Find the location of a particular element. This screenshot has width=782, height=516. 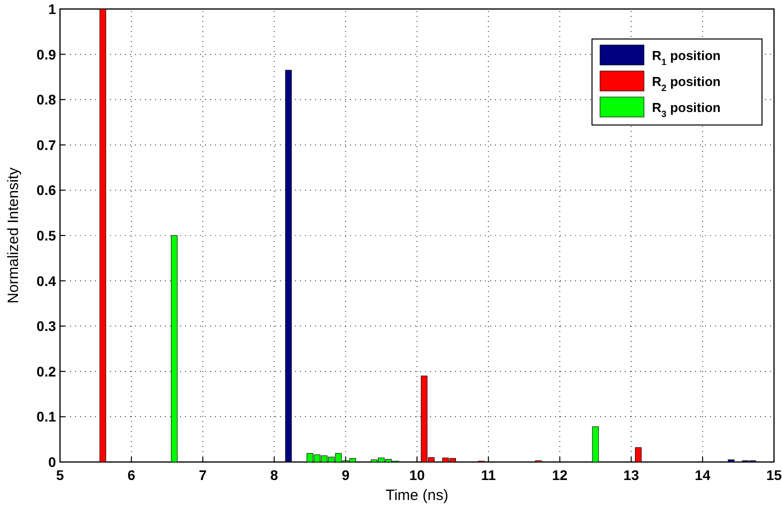

y-tick-label: 0.8 is located at coordinates (46, 100).